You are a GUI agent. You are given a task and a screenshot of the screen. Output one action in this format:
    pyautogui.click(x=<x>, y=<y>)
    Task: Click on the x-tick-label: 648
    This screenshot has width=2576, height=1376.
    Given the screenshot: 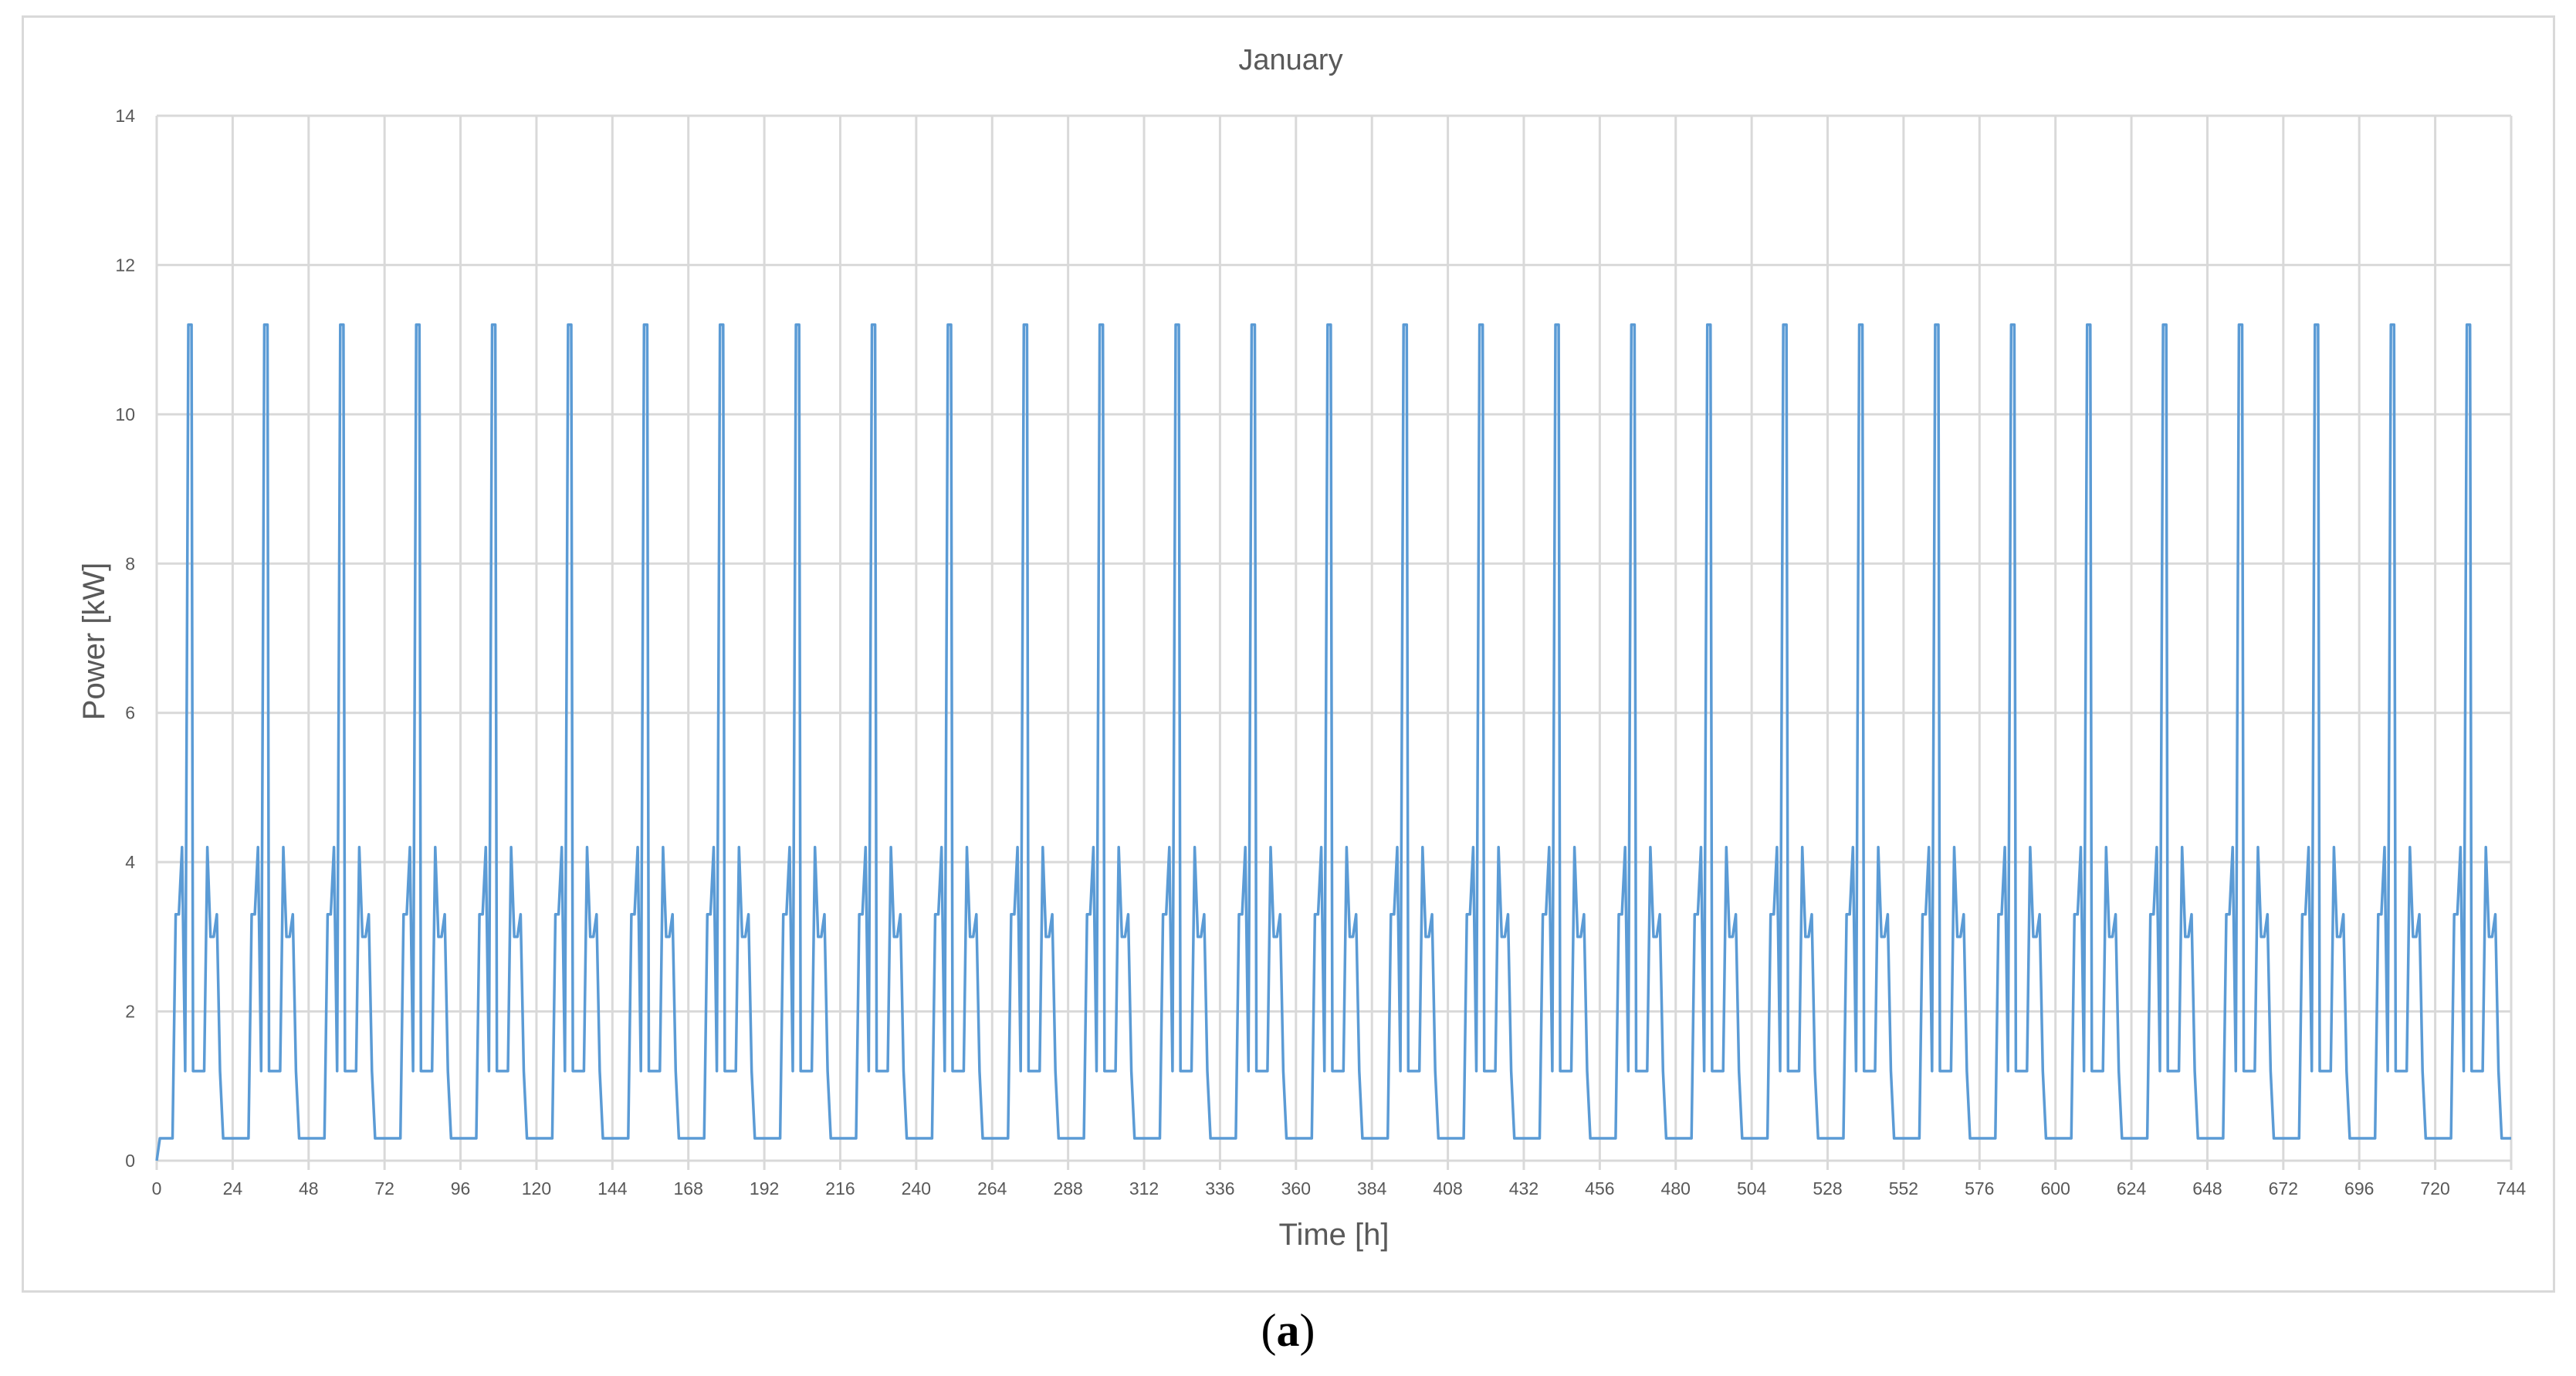 What is the action you would take?
    pyautogui.click(x=2207, y=1188)
    